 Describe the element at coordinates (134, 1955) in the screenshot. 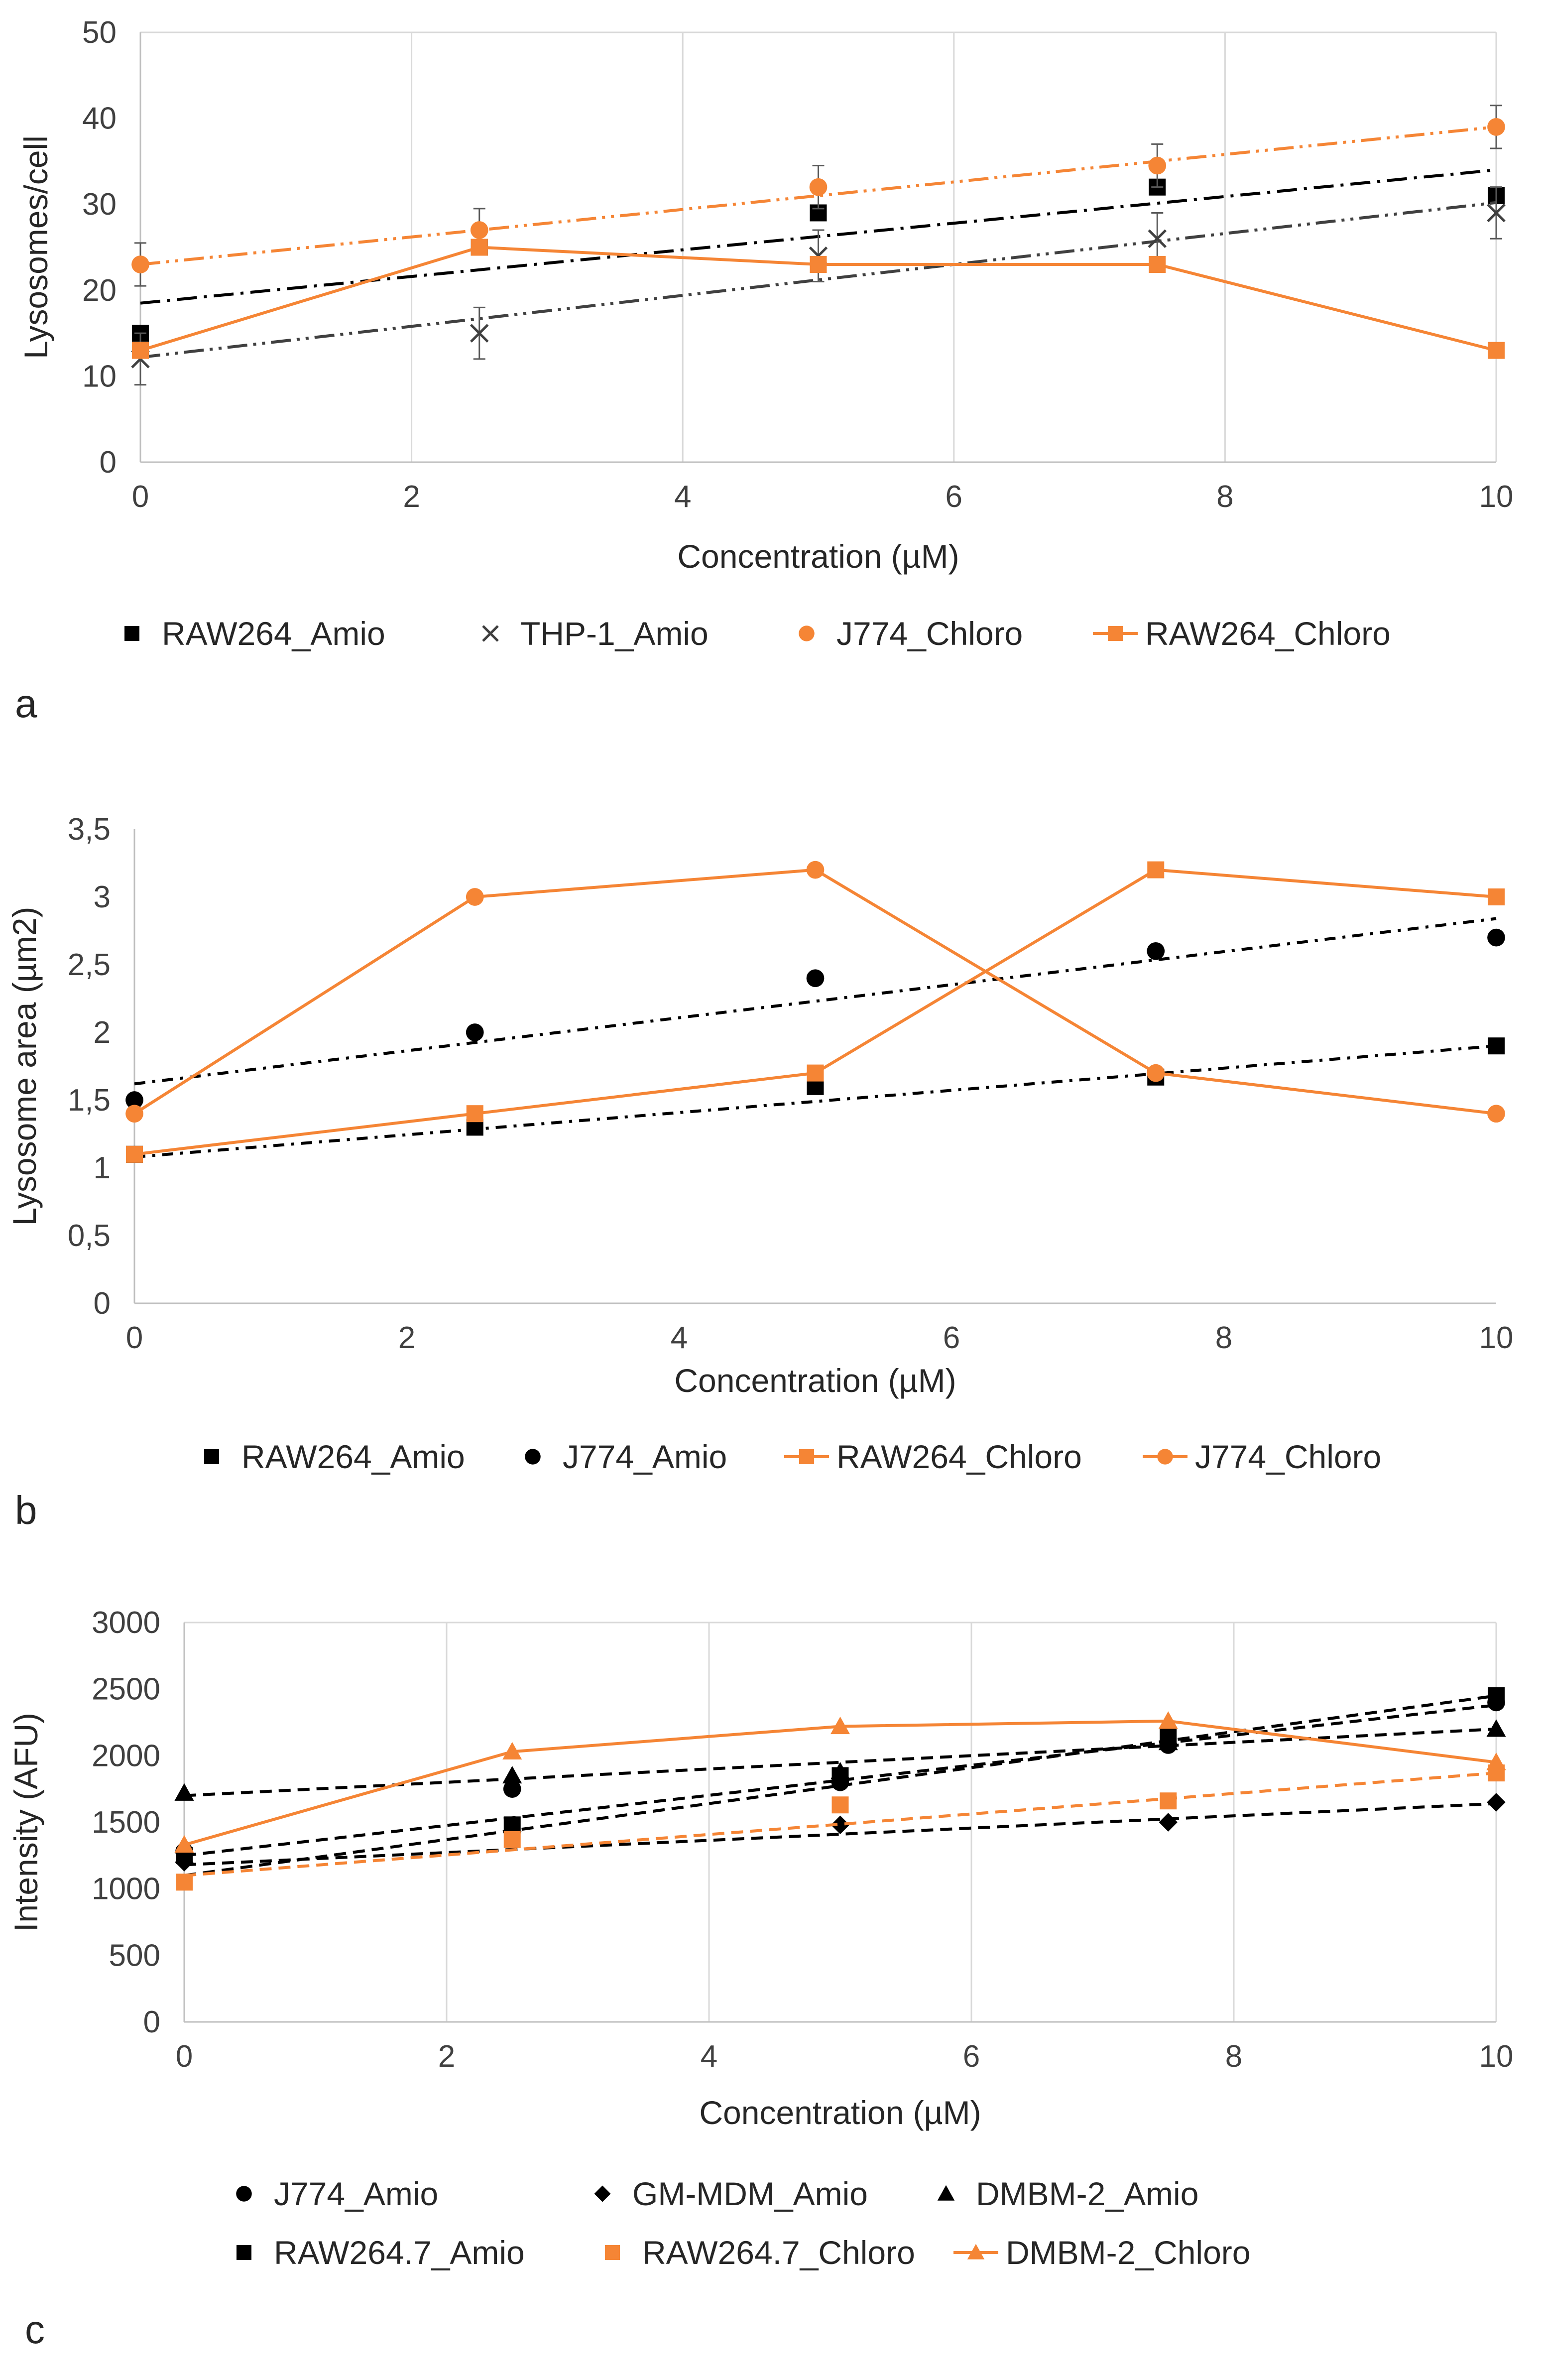

I see `y-tick-label: 500` at that location.